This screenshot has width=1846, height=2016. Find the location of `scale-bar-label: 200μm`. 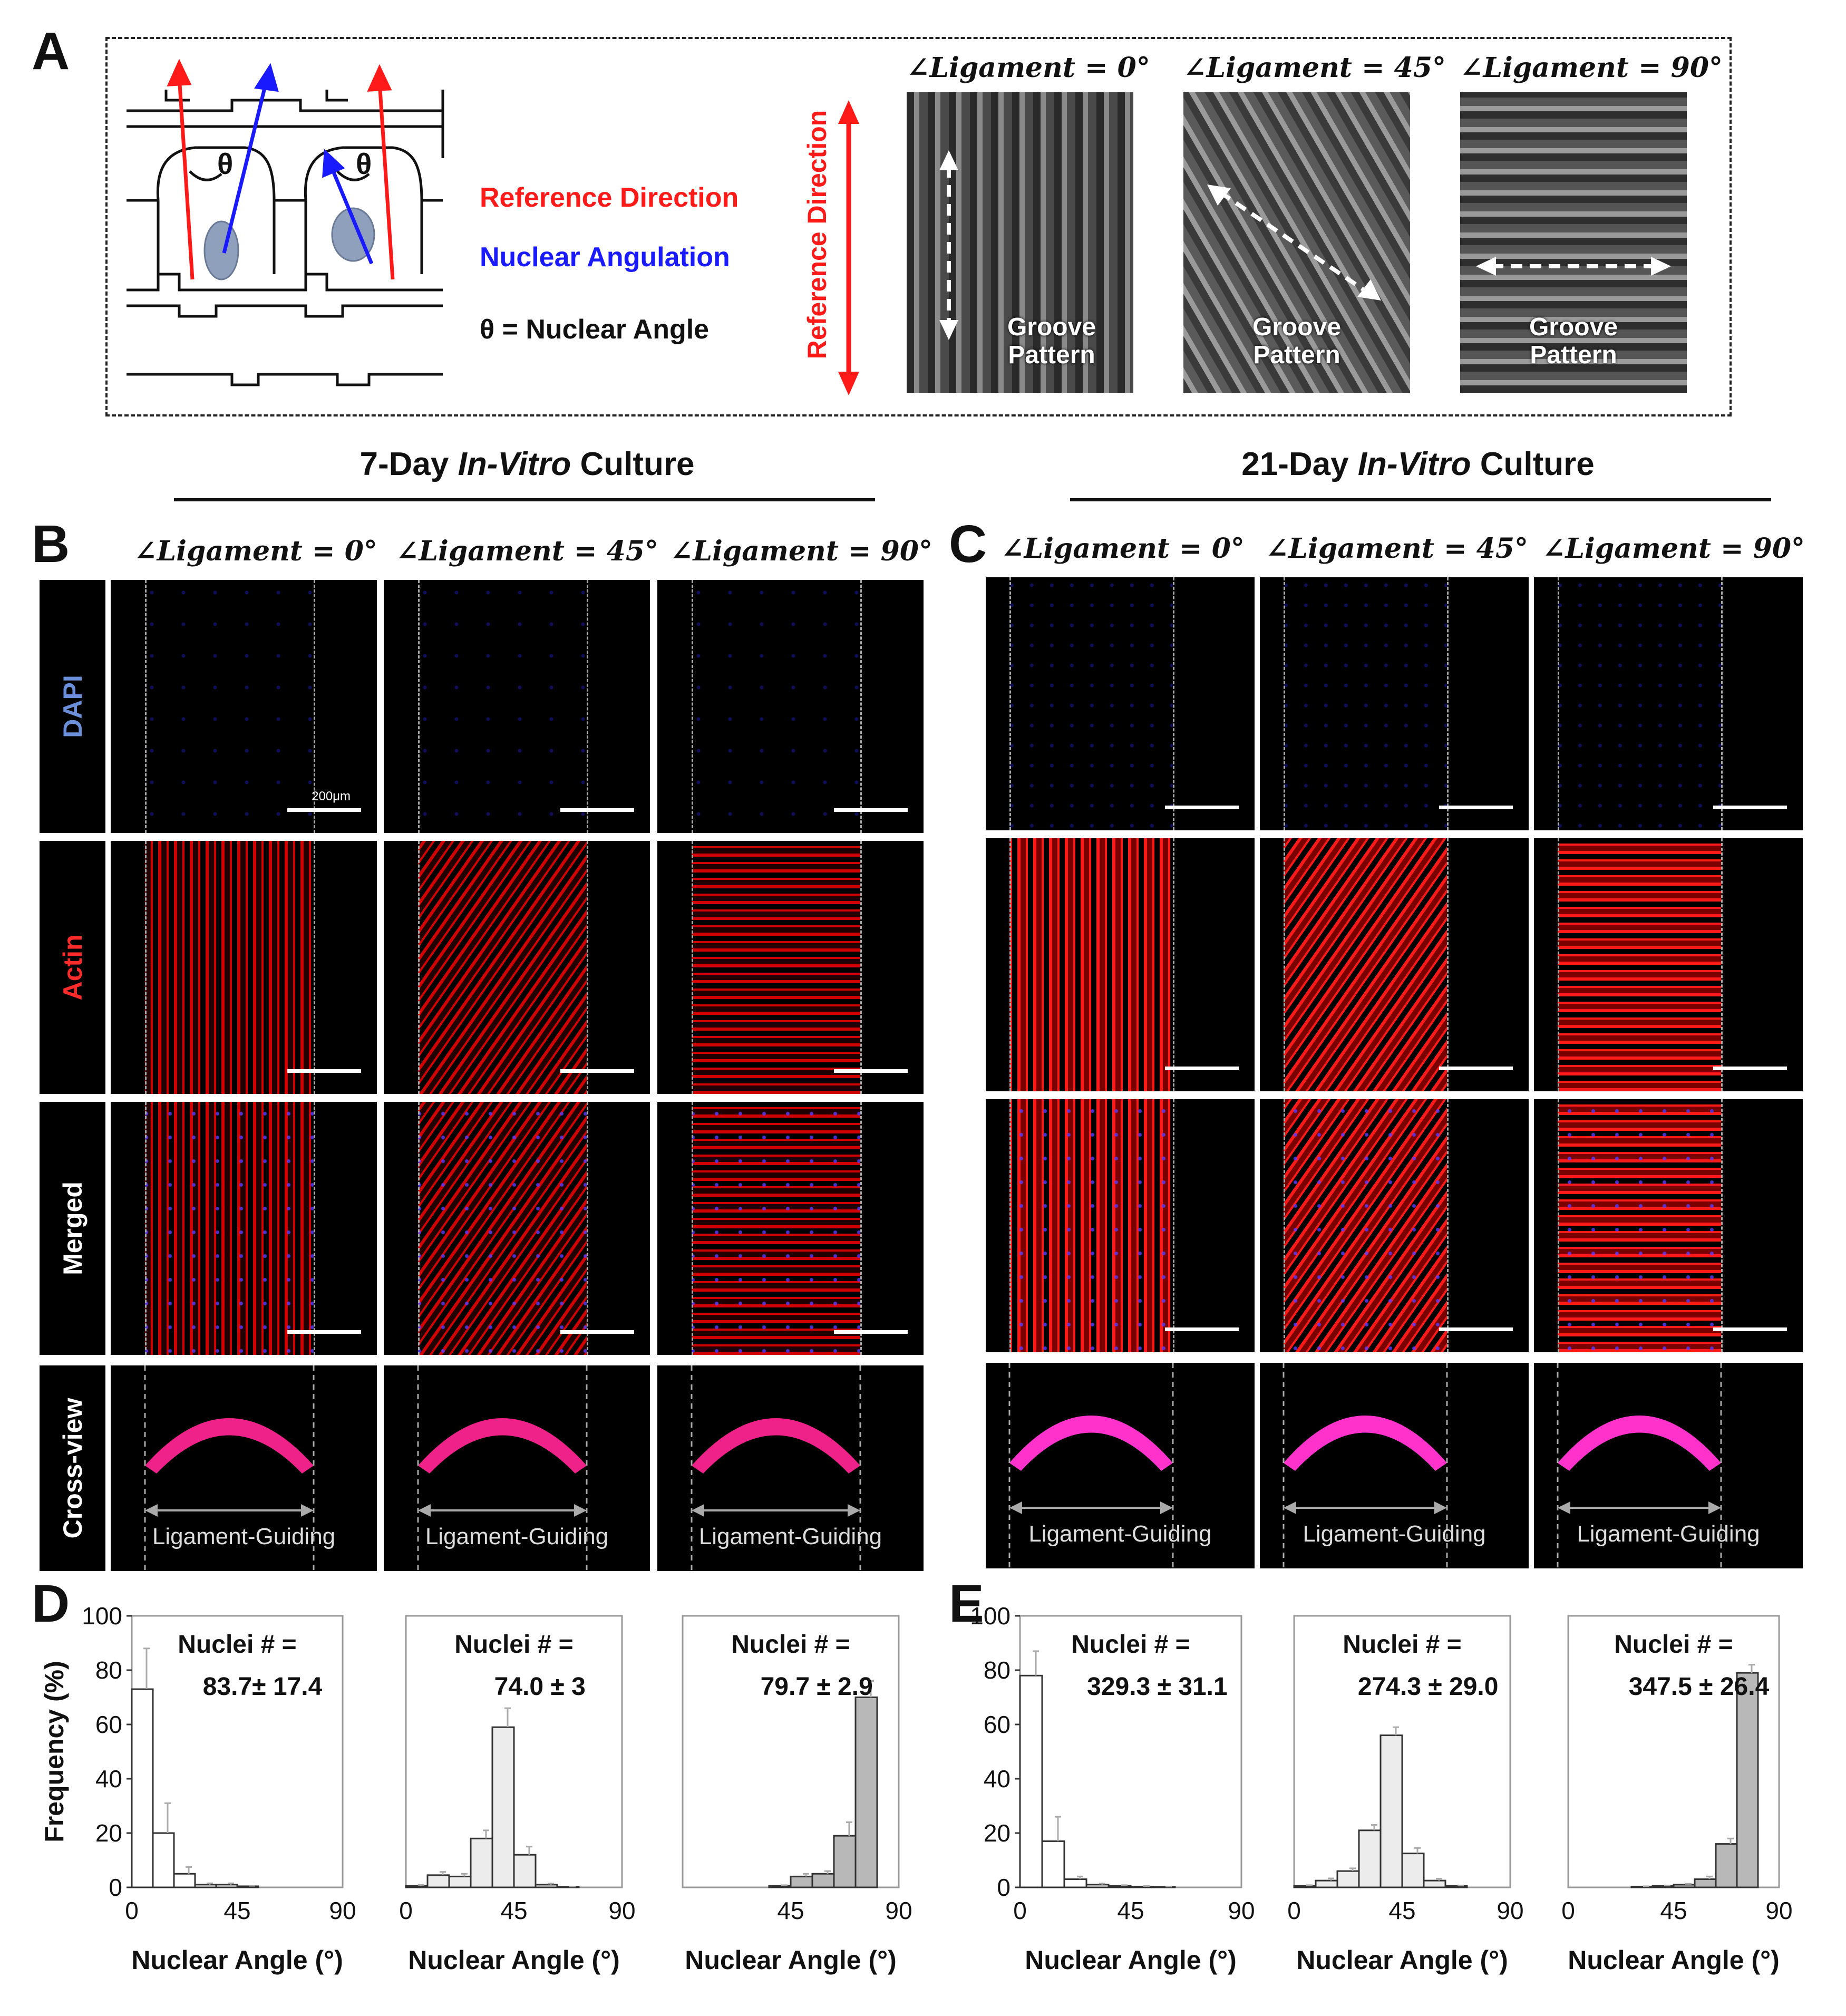

scale-bar-label: 200μm is located at coordinates (331, 796).